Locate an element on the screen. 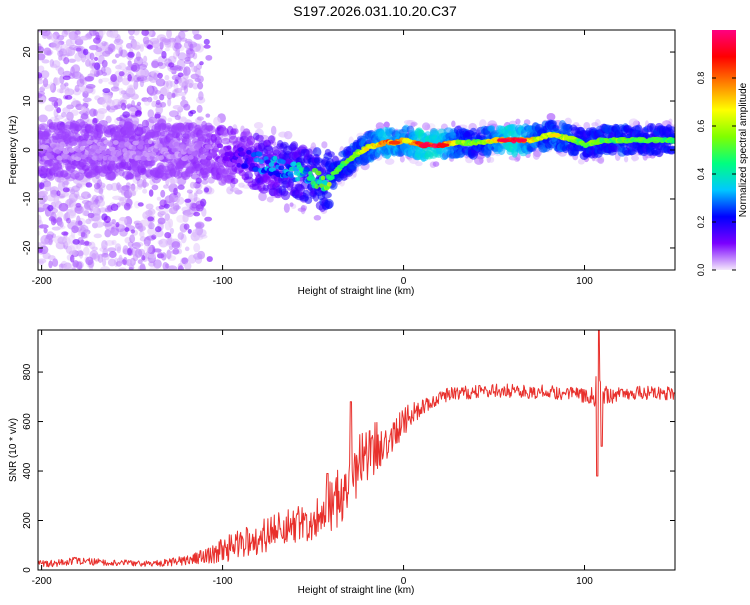  snr-x-tick-label: 0 is located at coordinates (404, 581).